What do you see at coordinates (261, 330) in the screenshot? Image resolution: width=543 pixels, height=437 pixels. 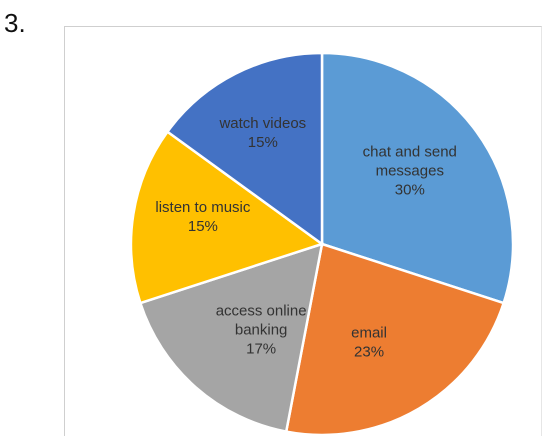 I see `pie-slice-label: access online banking 17%` at bounding box center [261, 330].